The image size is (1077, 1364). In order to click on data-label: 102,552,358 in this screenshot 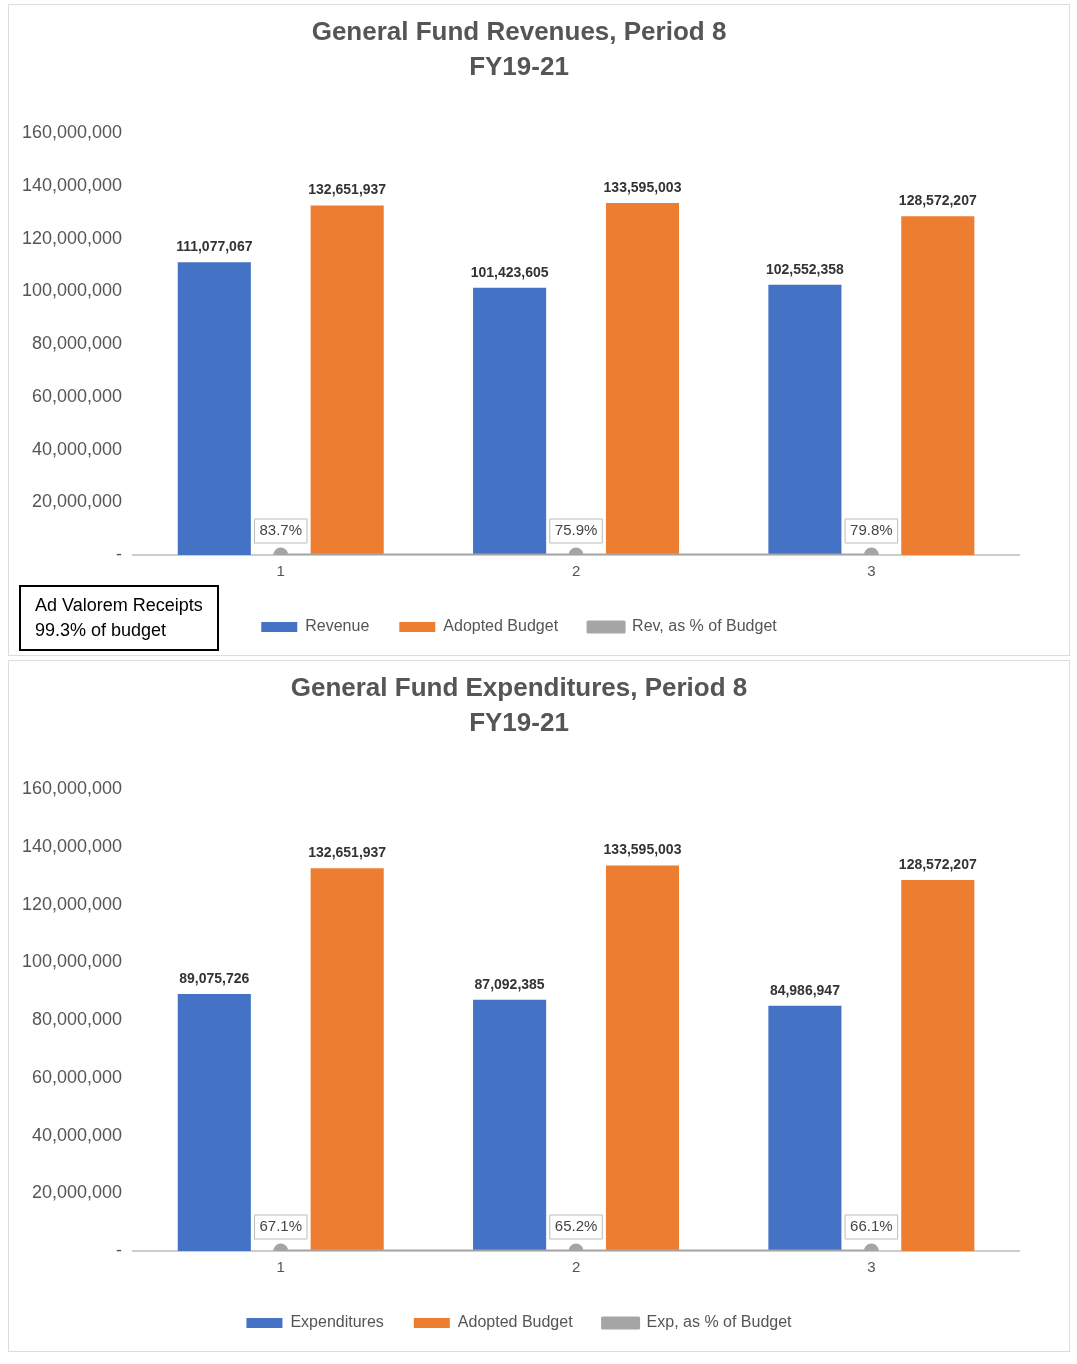, I will do `click(805, 268)`.